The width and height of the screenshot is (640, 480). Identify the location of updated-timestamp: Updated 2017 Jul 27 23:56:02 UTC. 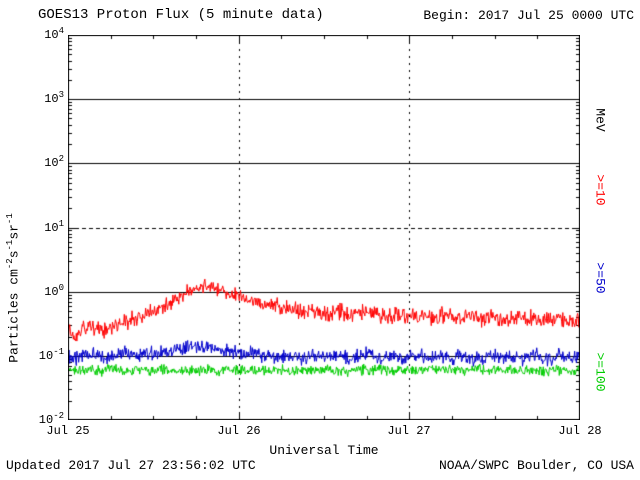
(131, 465).